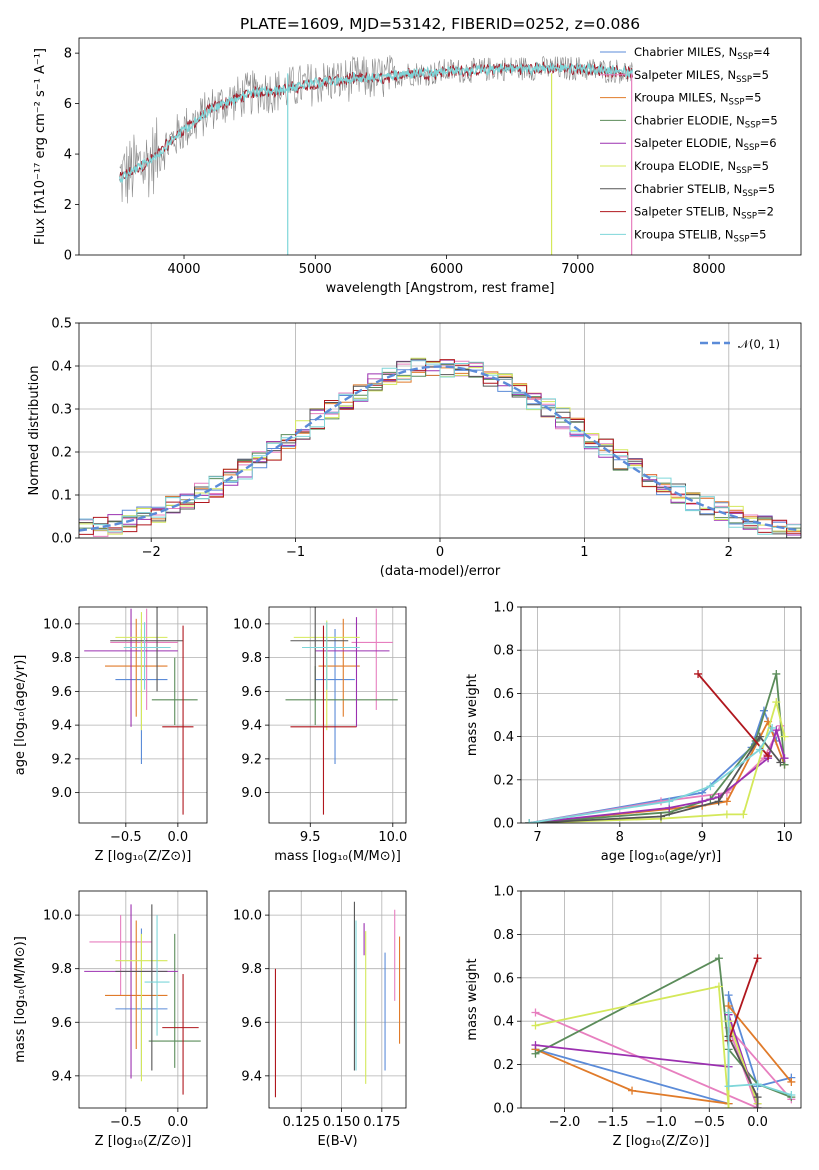  What do you see at coordinates (503, 1065) in the screenshot?
I see `y-tick-label: 0.2` at bounding box center [503, 1065].